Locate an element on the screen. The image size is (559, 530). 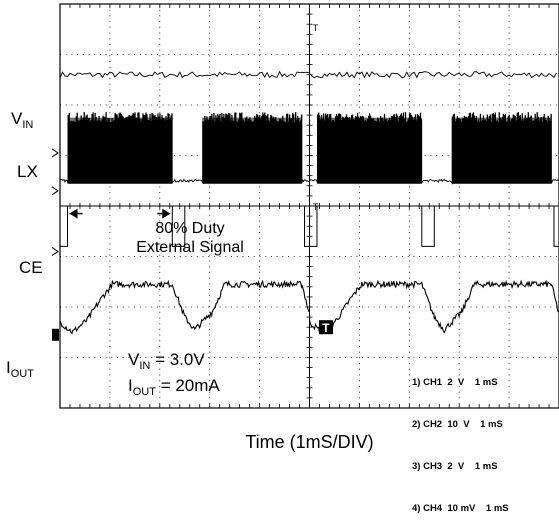
duty-annotation-line2: External Signal is located at coordinates (190, 247).